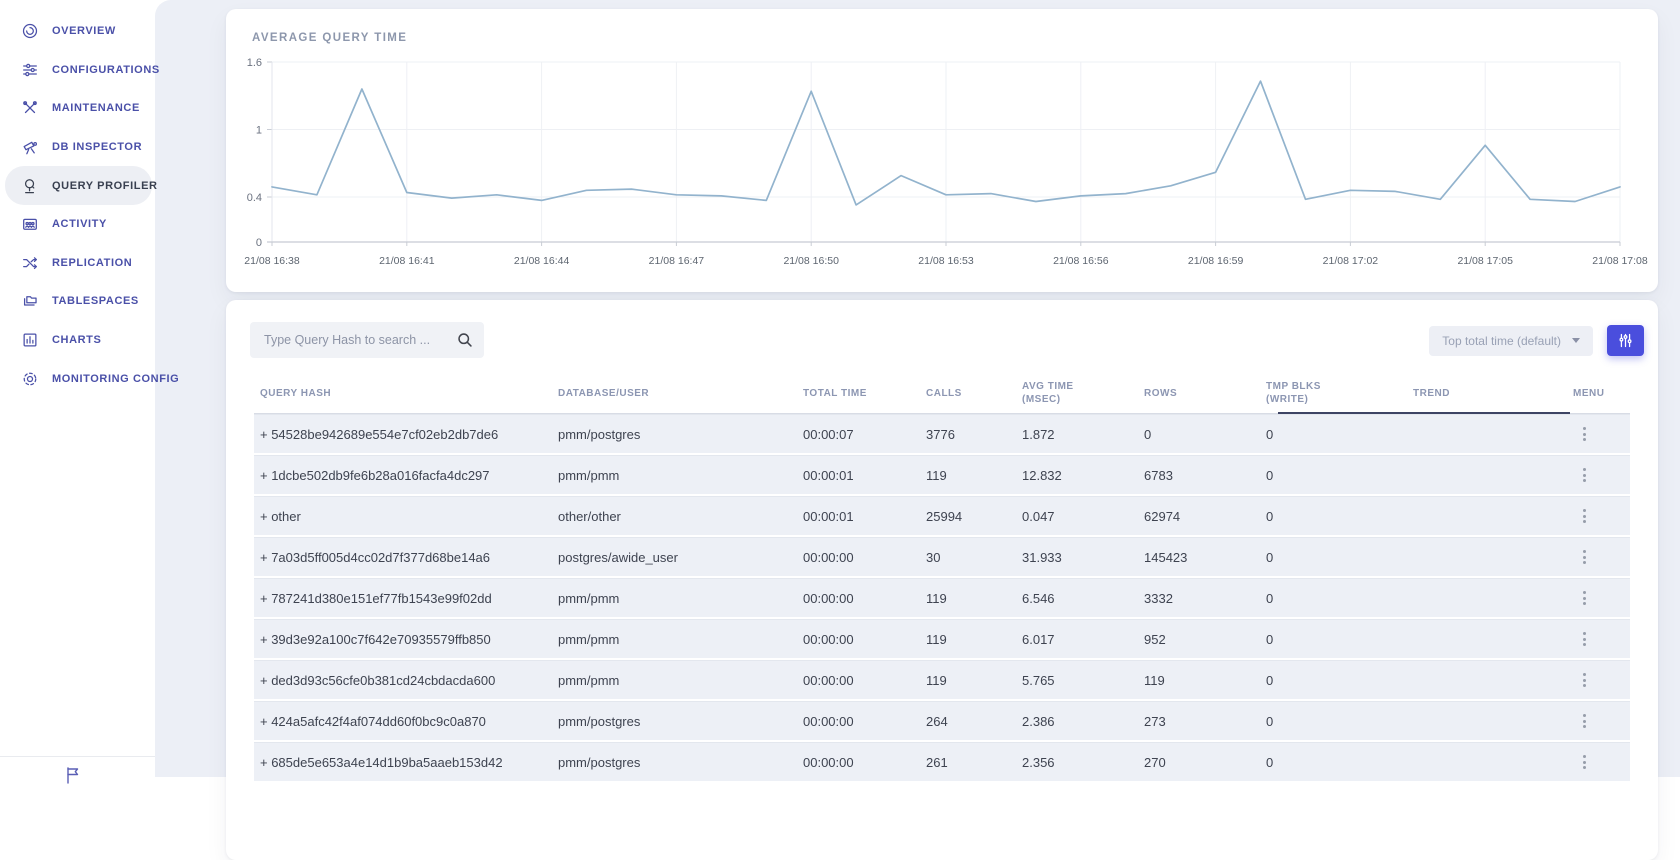  What do you see at coordinates (77, 147) in the screenshot?
I see `sidebar-item-db-inspector: DB INSPECTOR` at bounding box center [77, 147].